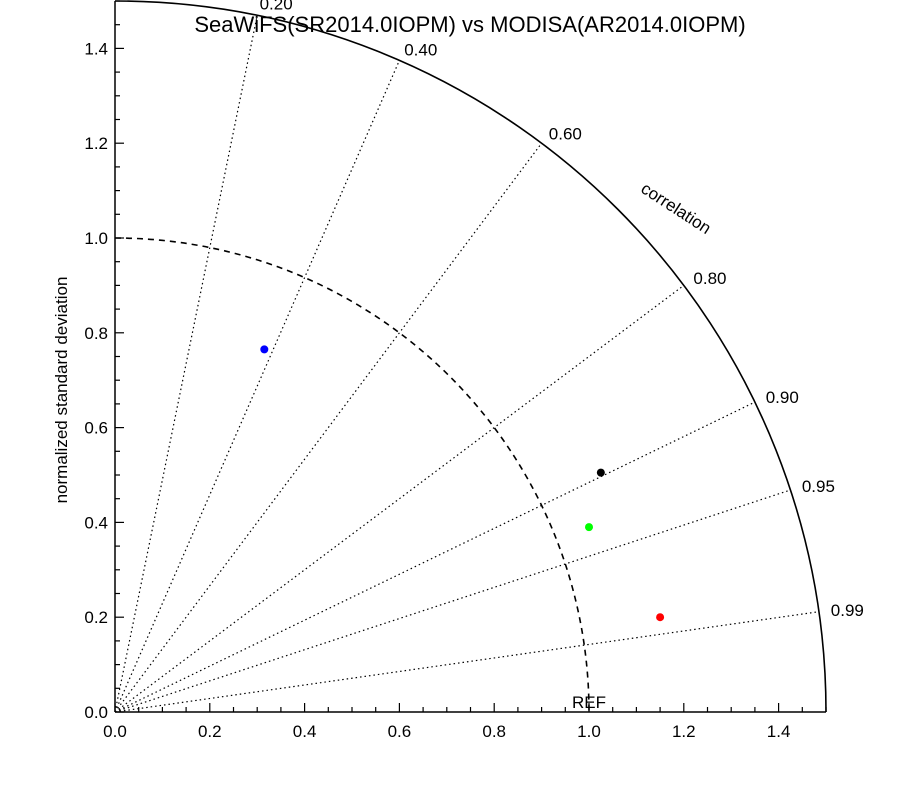 This screenshot has width=900, height=788. I want to click on y-tick-label: 0.2, so click(96, 617).